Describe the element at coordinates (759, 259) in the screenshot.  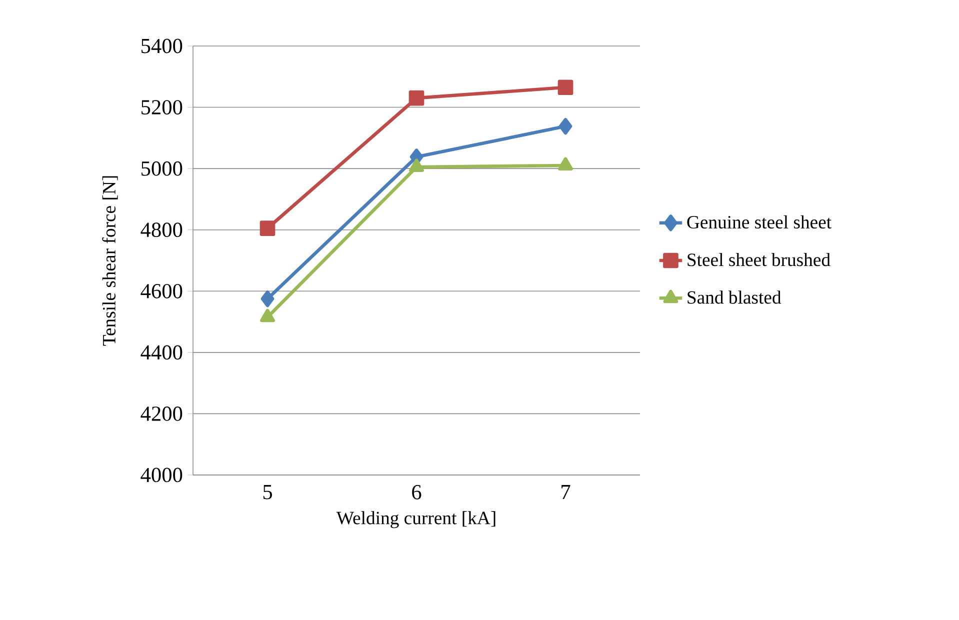
I see `legend-label: Steel sheet brushed` at that location.